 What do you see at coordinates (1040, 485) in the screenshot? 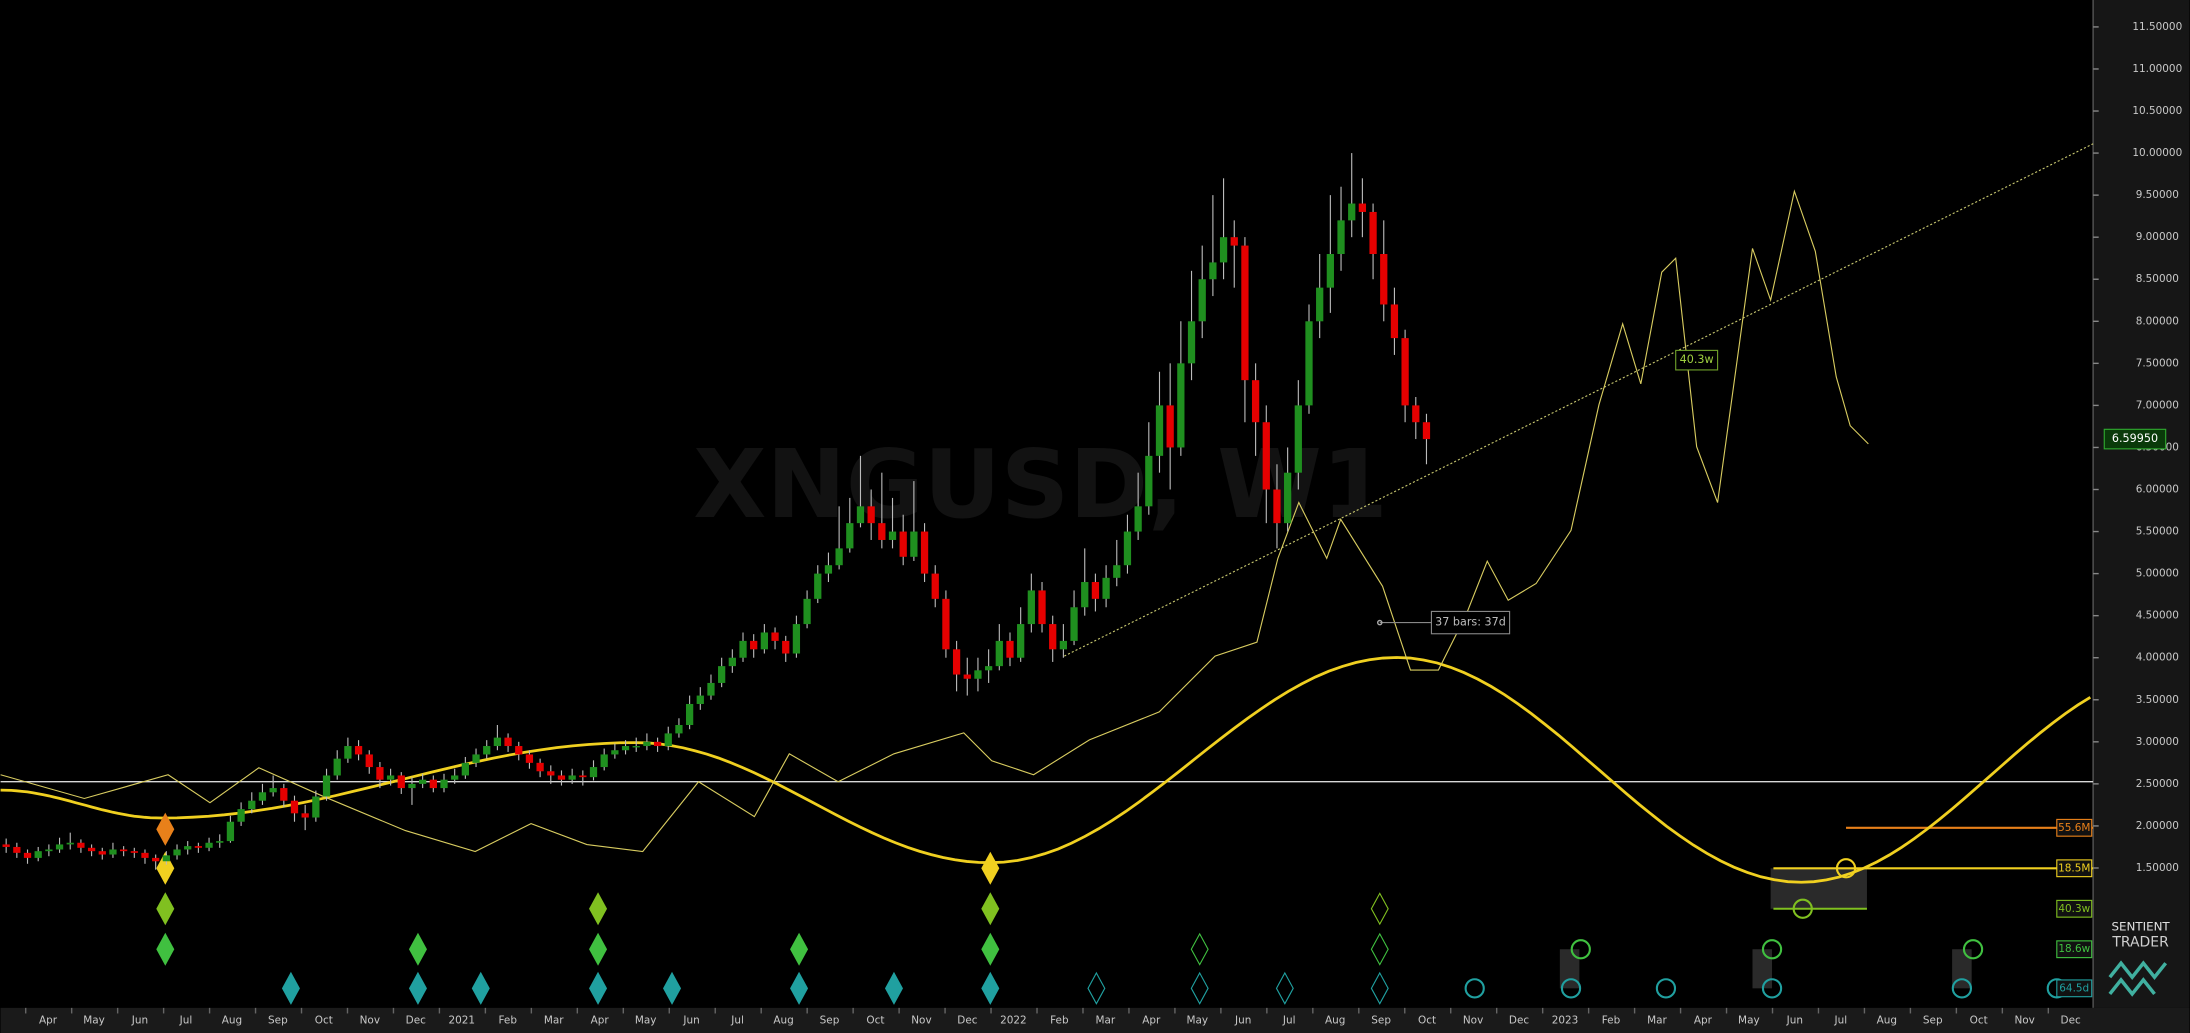
I see `watermark: XNGUSD, W1` at bounding box center [1040, 485].